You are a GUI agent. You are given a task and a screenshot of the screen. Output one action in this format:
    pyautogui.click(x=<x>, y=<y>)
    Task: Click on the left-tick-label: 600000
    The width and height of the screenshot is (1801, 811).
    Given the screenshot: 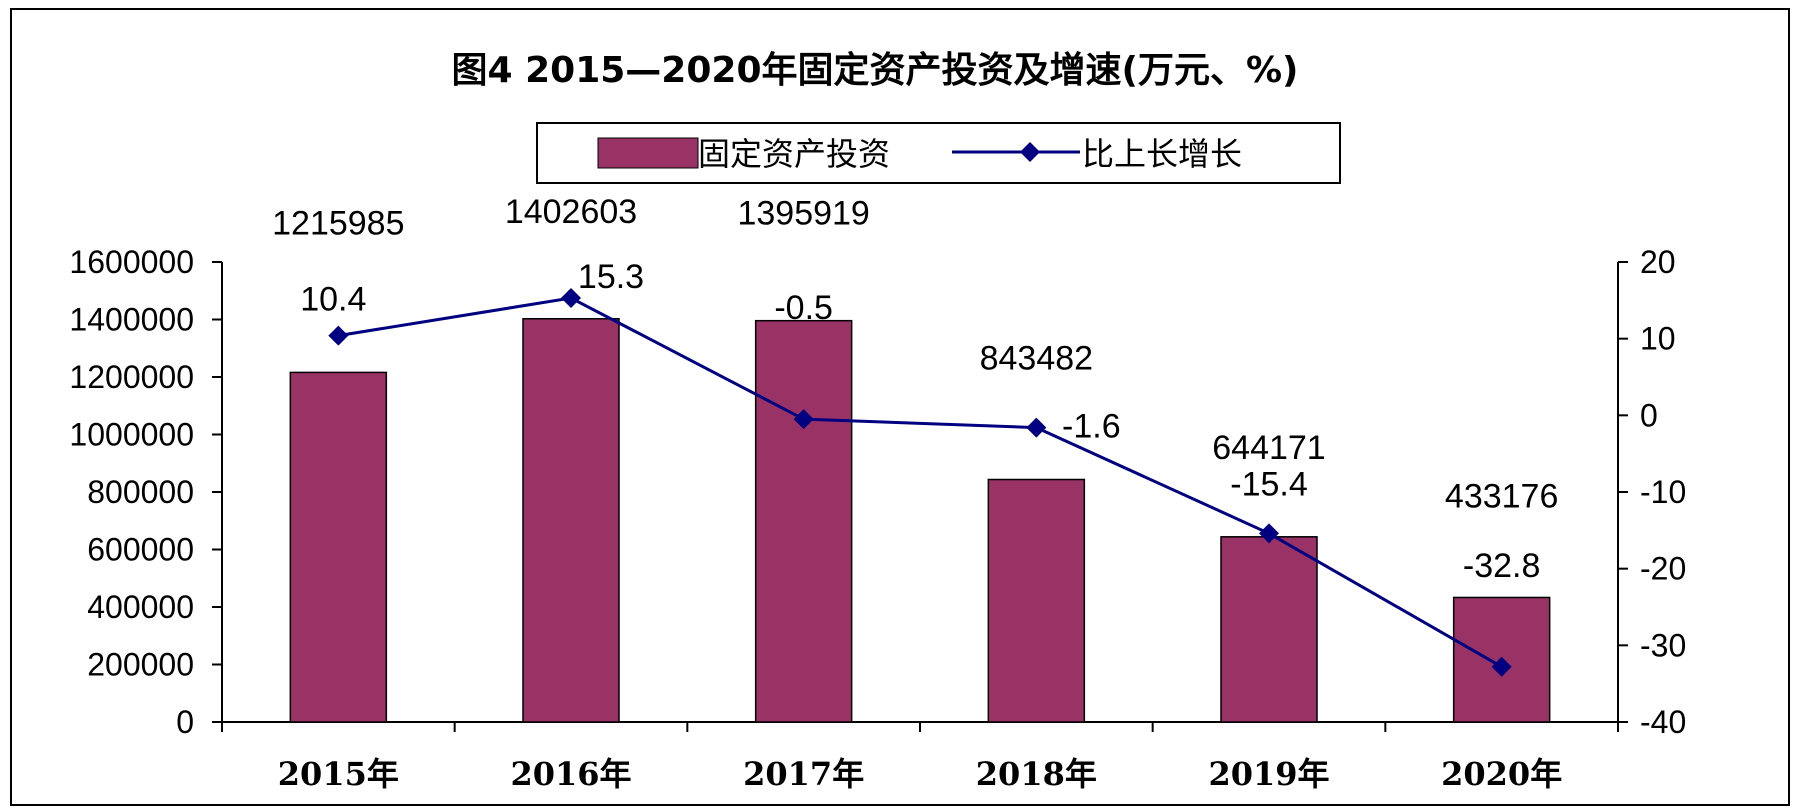 What is the action you would take?
    pyautogui.click(x=140, y=550)
    